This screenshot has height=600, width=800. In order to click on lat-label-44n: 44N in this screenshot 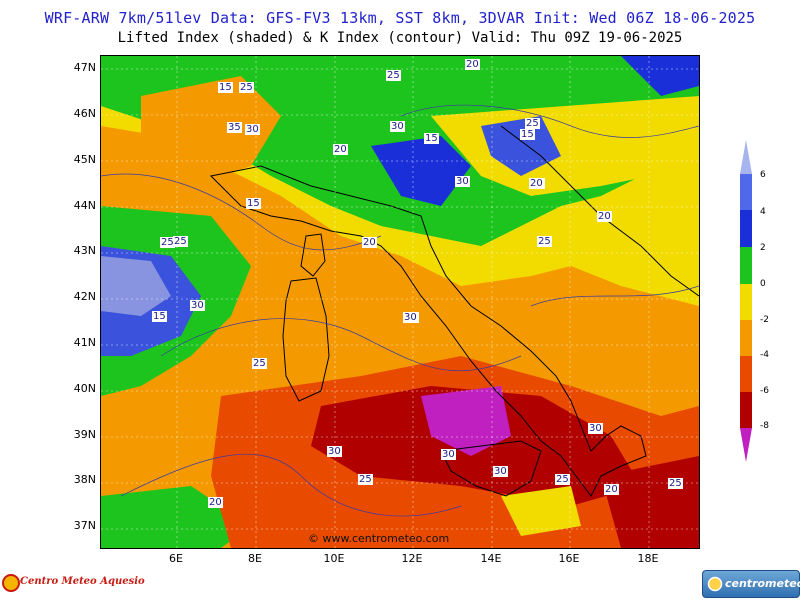, I will do `click(84, 205)`.